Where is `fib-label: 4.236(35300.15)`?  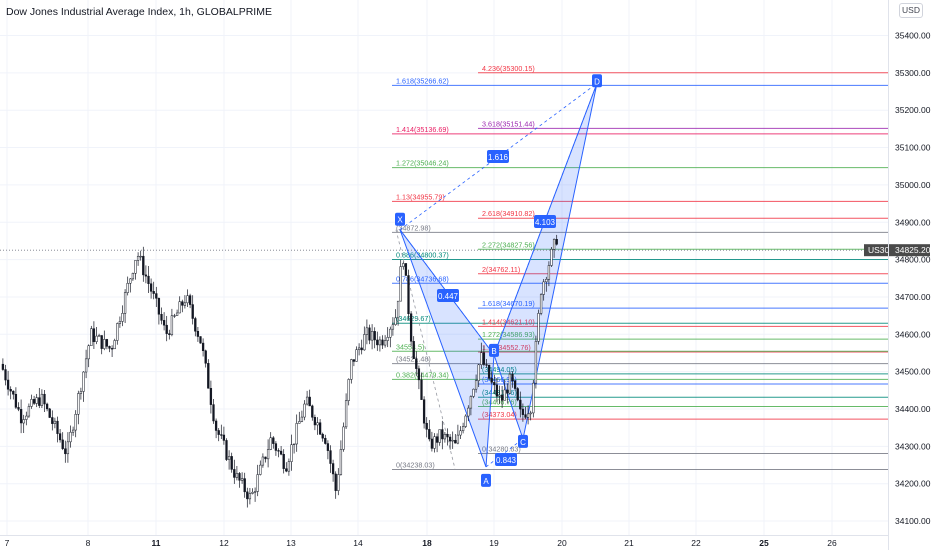 fib-label: 4.236(35300.15) is located at coordinates (508, 68).